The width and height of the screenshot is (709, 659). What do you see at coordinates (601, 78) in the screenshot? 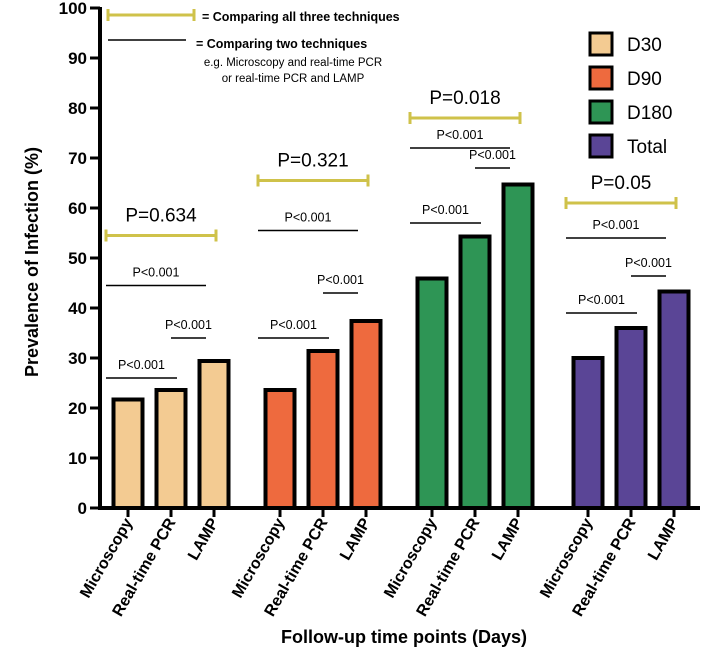
I see `legend-swatch-d90` at bounding box center [601, 78].